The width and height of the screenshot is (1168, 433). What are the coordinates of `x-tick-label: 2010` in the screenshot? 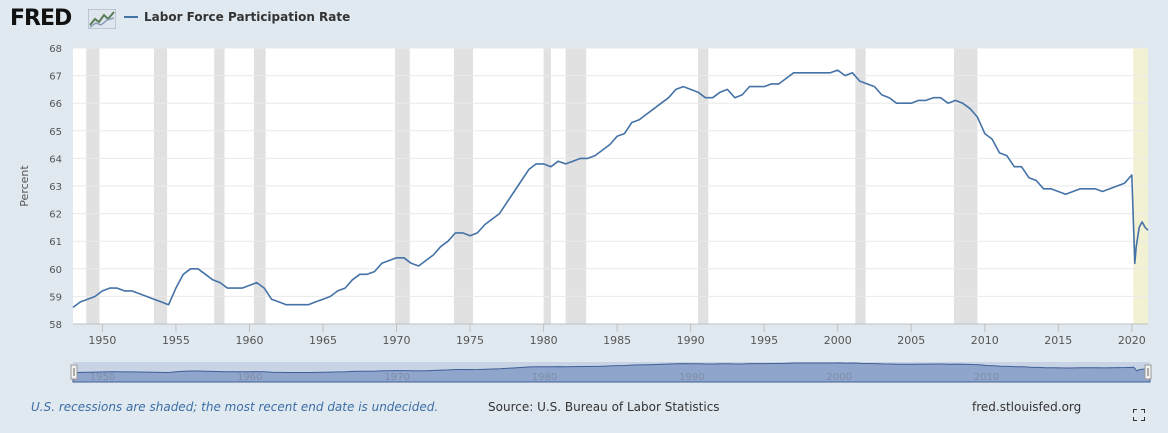 It's located at (985, 340).